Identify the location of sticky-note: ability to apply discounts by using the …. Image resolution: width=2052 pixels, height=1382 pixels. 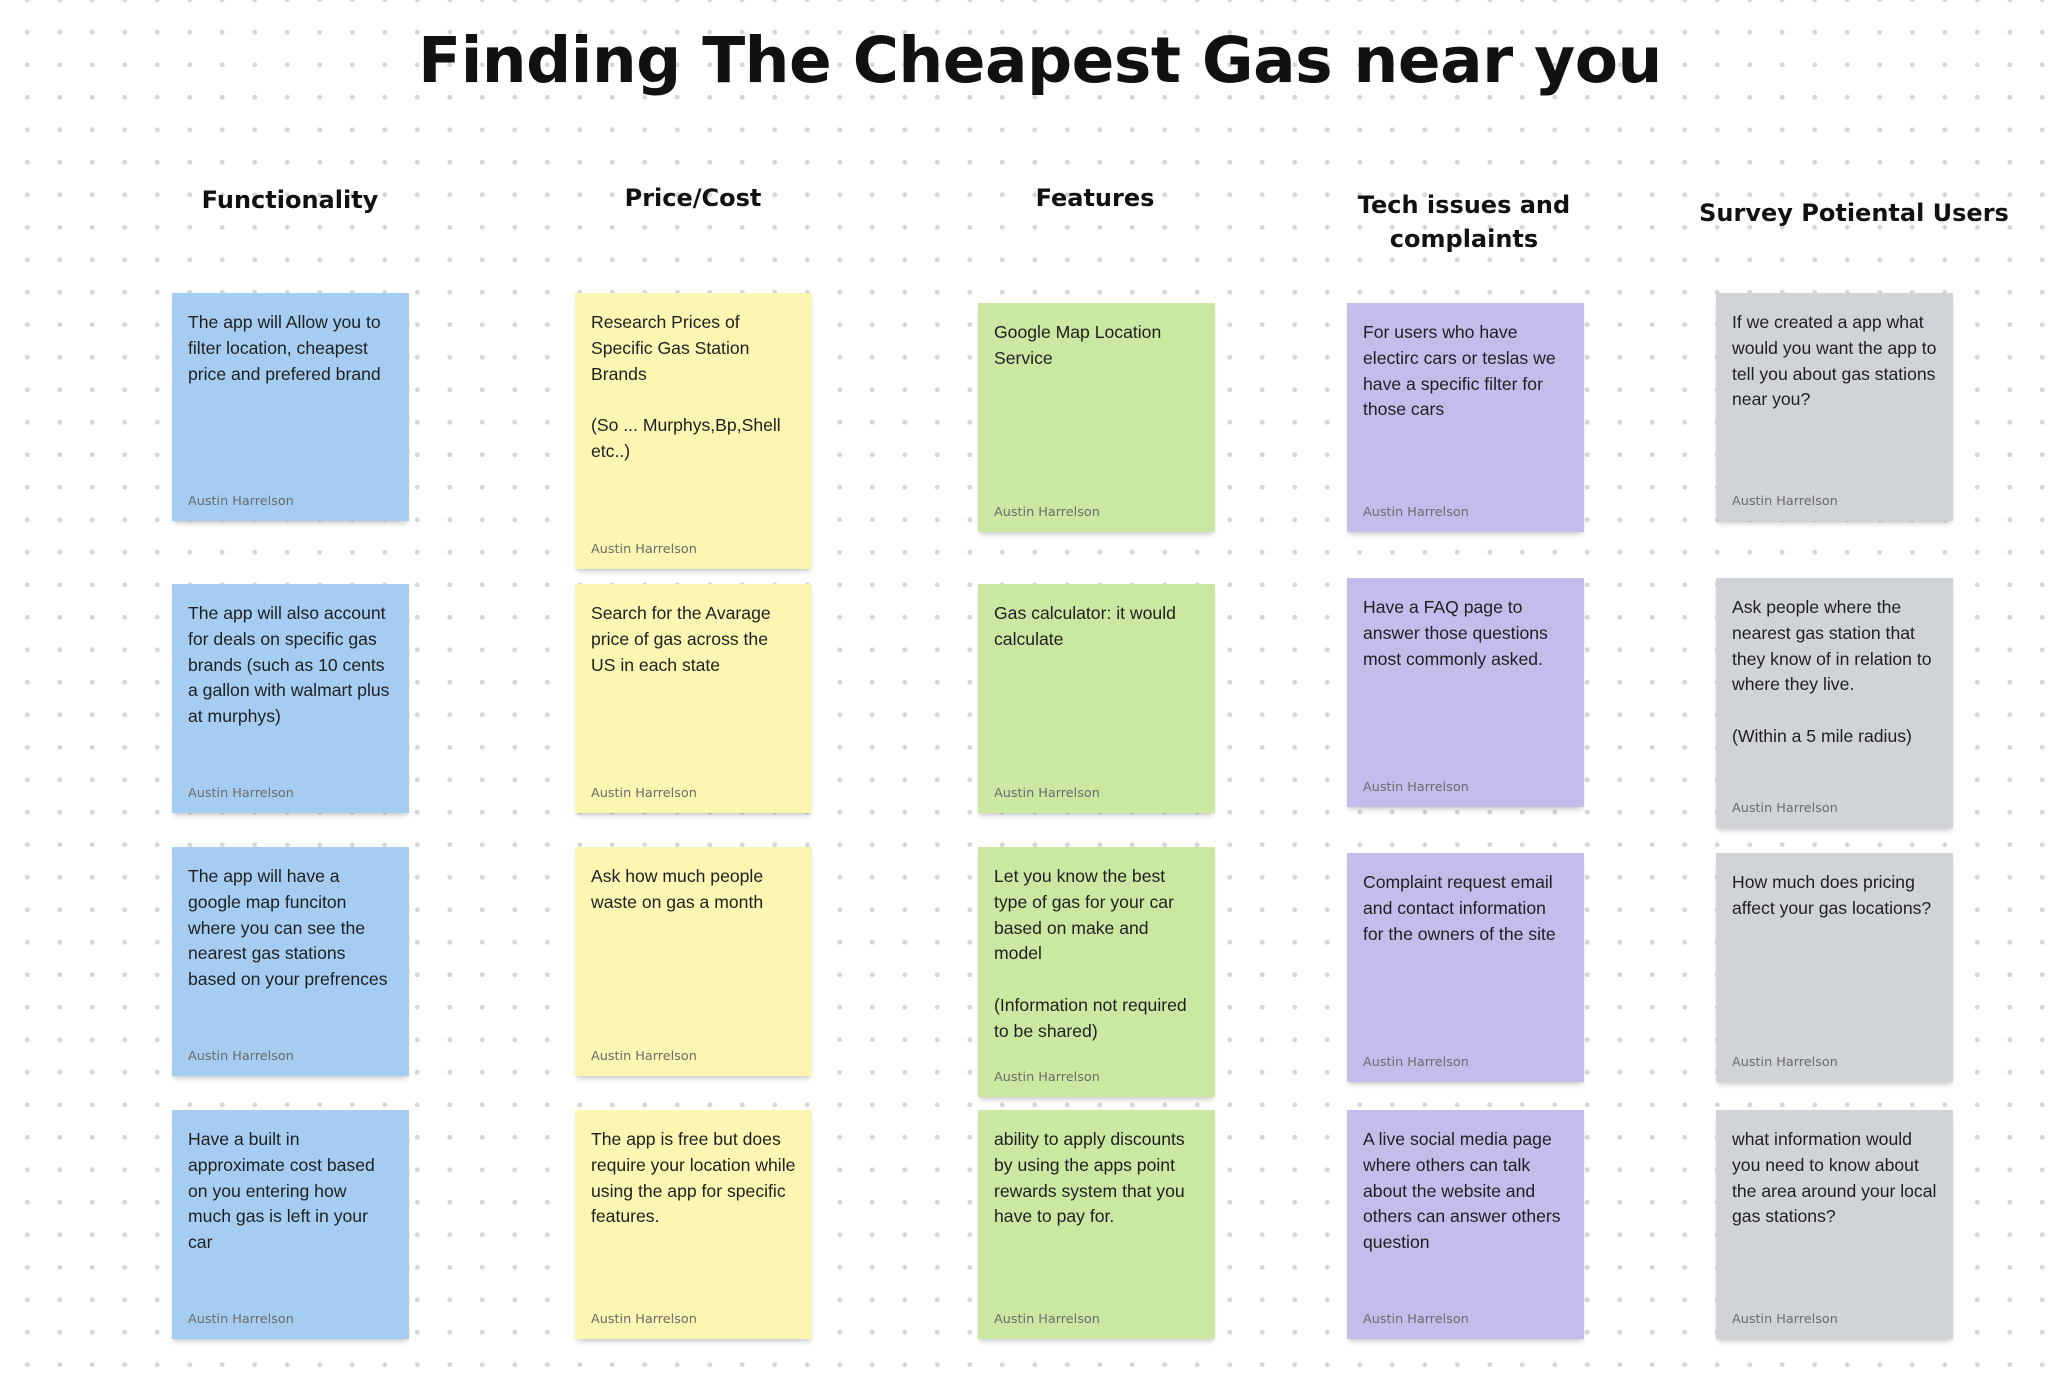
(1096, 1224).